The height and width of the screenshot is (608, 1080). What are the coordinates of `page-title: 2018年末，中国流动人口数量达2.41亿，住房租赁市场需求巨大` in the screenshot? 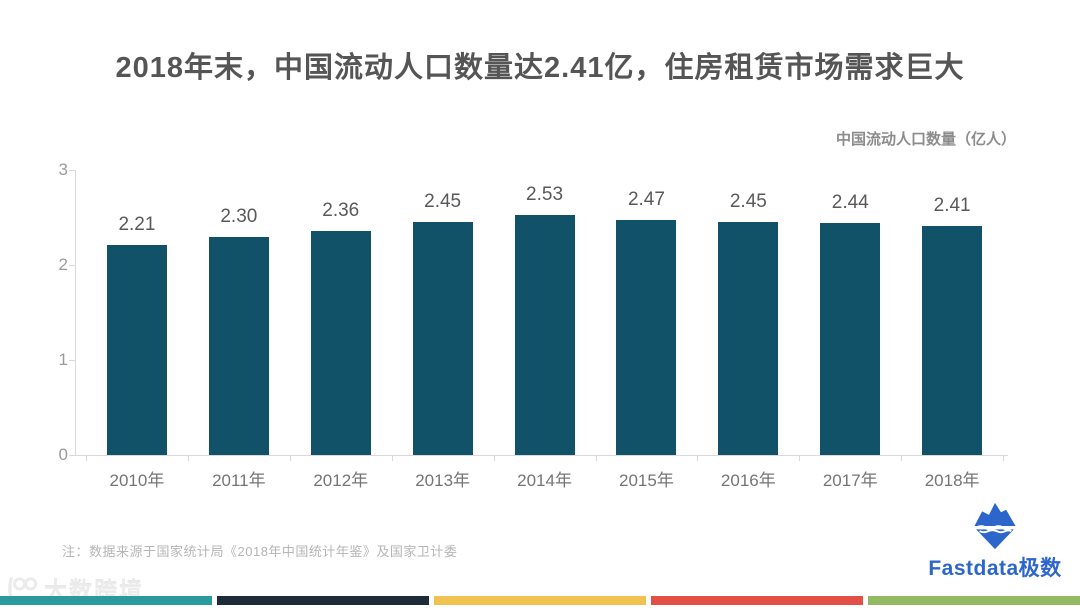 It's located at (540, 68).